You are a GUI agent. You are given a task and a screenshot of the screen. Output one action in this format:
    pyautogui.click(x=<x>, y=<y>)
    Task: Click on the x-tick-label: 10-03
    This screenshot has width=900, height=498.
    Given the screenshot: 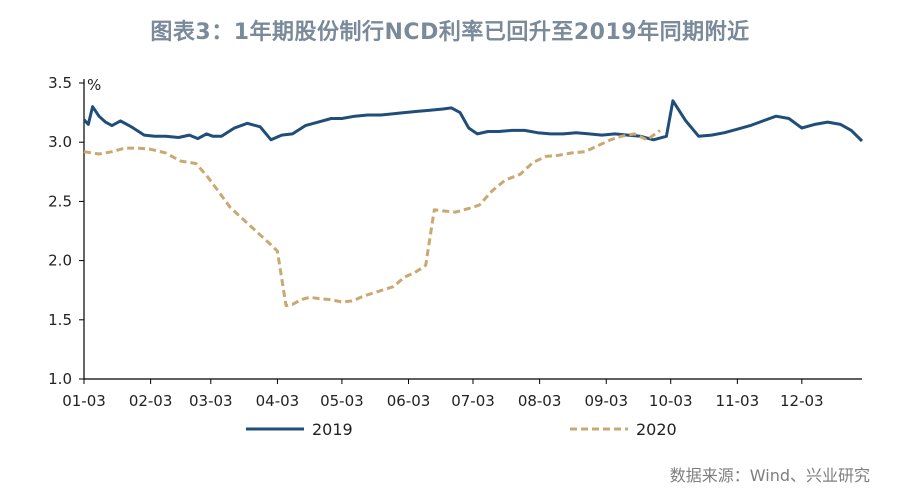 What is the action you would take?
    pyautogui.click(x=671, y=401)
    